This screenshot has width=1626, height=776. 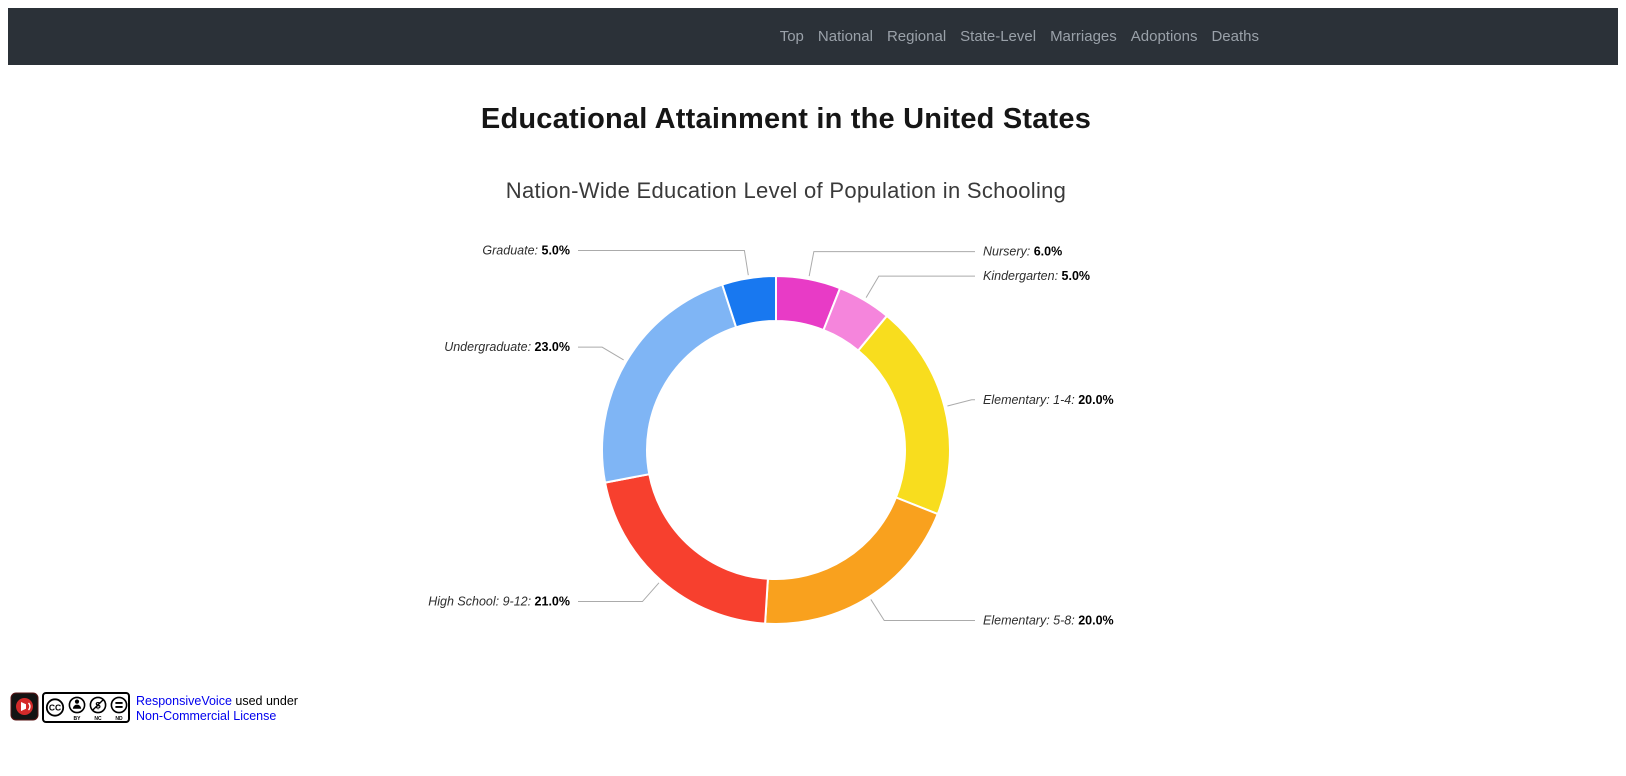 I want to click on responsivevoice-logo-icon, so click(x=24, y=709).